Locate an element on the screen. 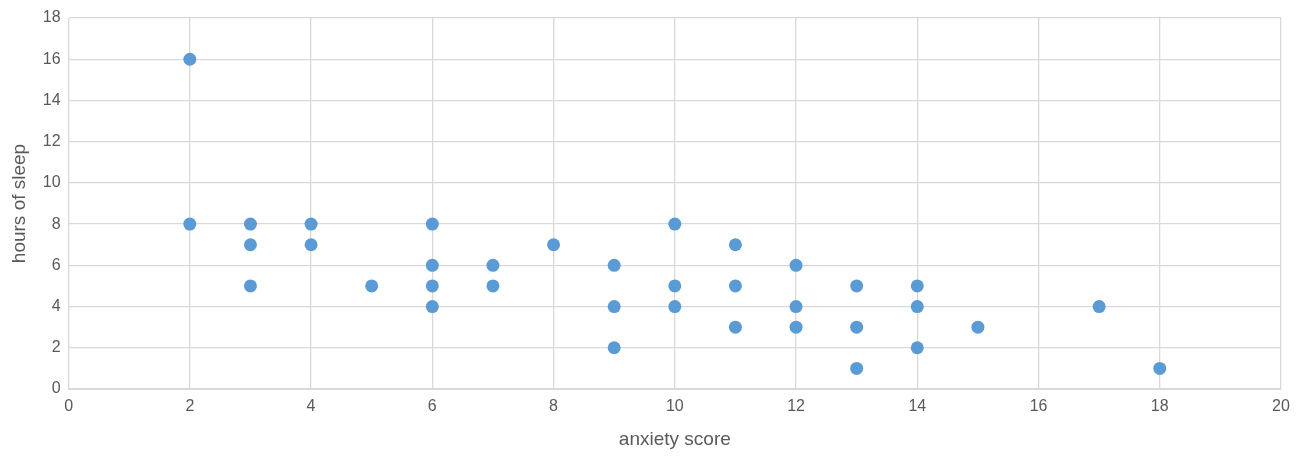 This screenshot has width=1303, height=457. x-tick-label: 4 is located at coordinates (311, 406).